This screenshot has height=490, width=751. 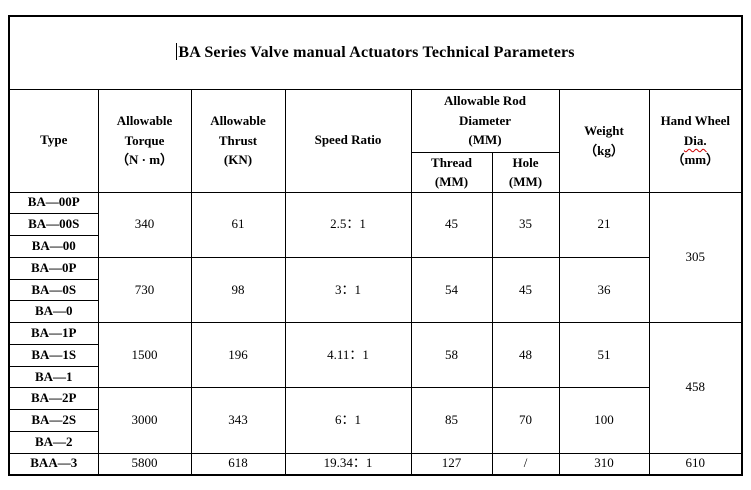 What do you see at coordinates (348, 290) in the screenshot?
I see `speed-ratio-value: 3：1` at bounding box center [348, 290].